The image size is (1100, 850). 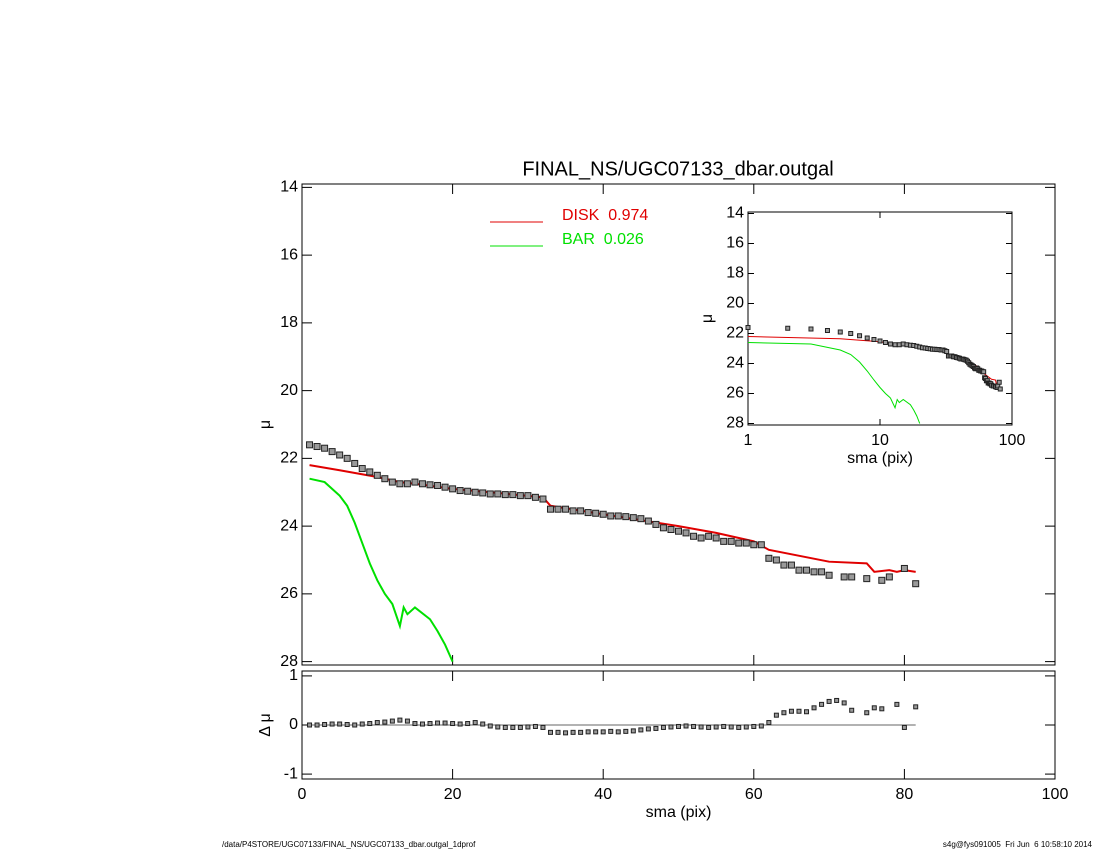 I want to click on plot-frame, so click(x=880, y=318).